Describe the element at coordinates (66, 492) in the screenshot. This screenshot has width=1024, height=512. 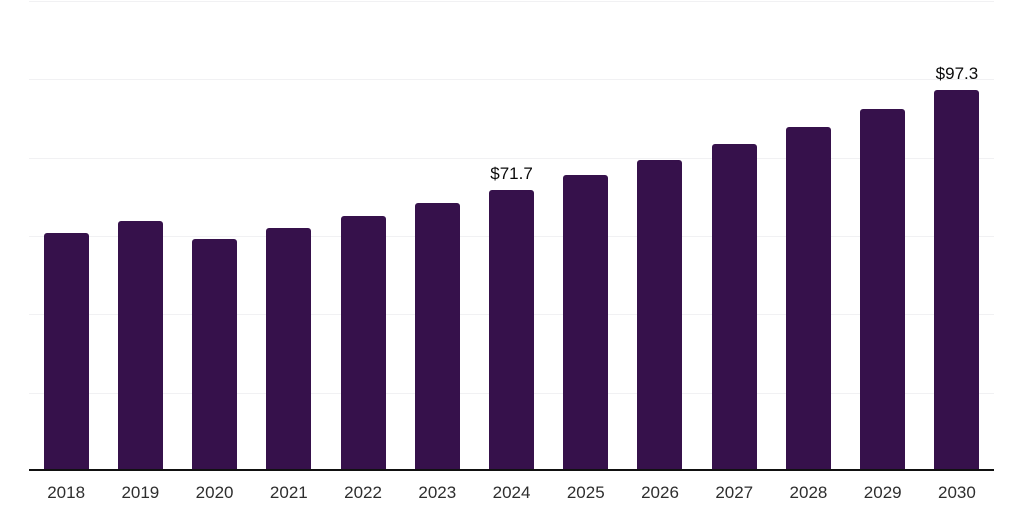
I see `x-tick-label-2018: 2018` at that location.